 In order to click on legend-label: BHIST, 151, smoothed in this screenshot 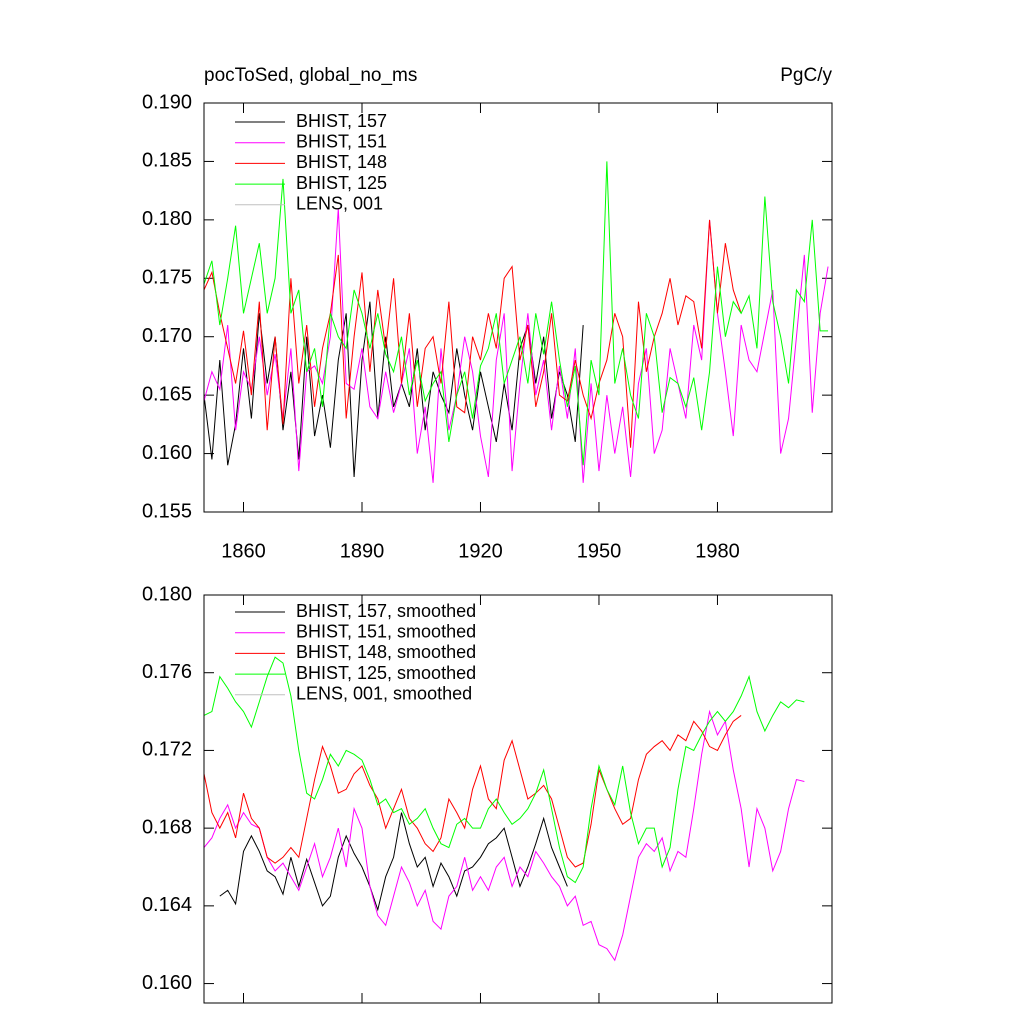, I will do `click(386, 631)`.